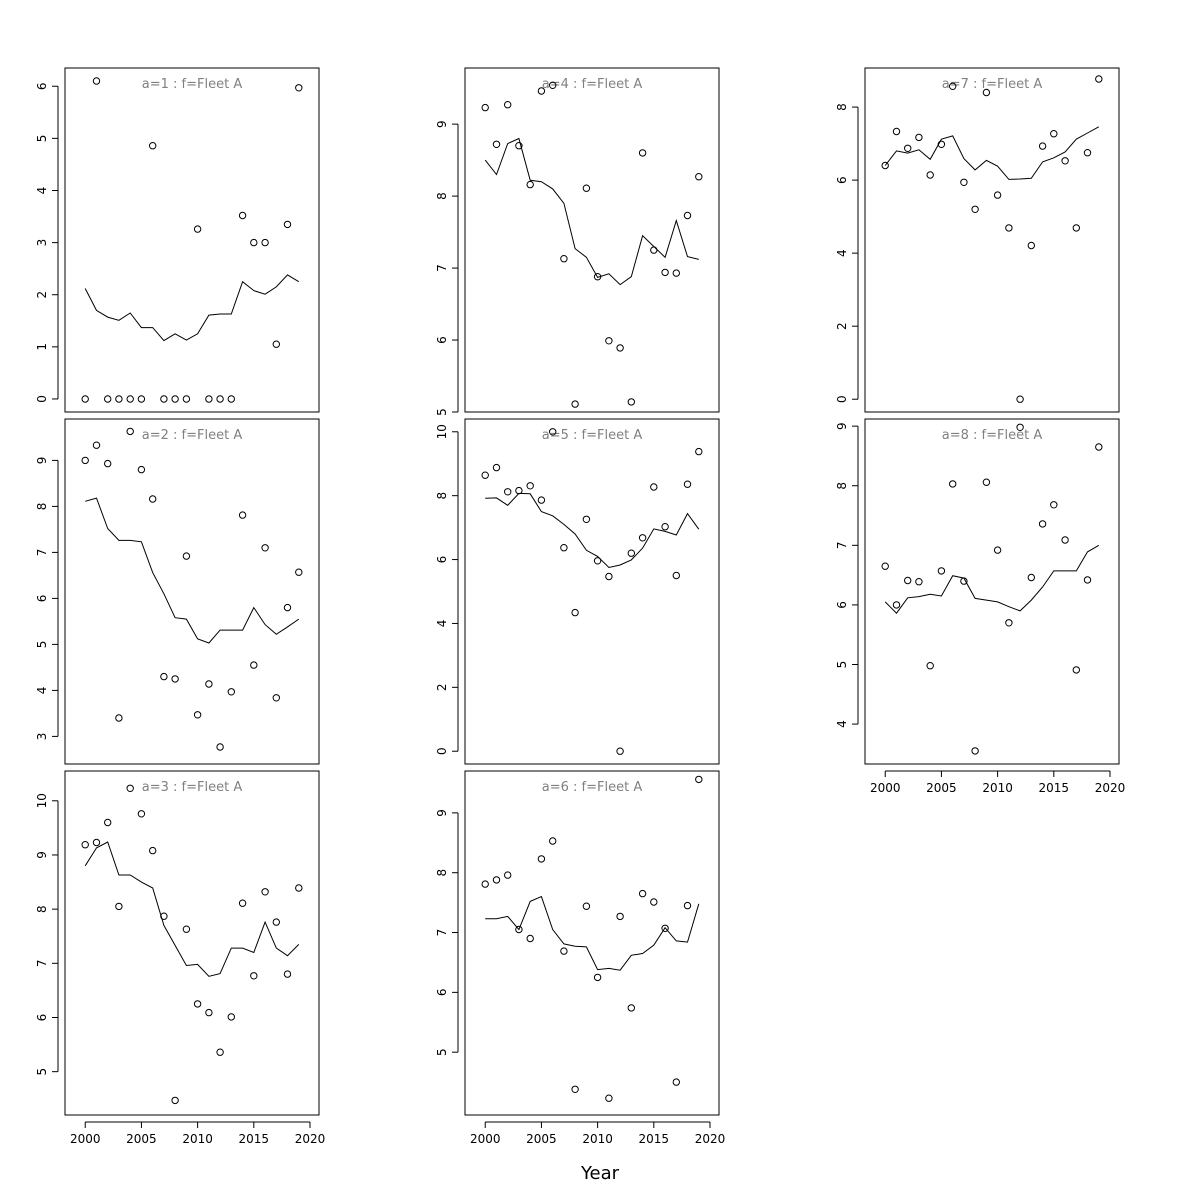 This screenshot has width=1200, height=1200. What do you see at coordinates (992, 435) in the screenshot?
I see `panel-title: a=8 : f=Fleet A` at bounding box center [992, 435].